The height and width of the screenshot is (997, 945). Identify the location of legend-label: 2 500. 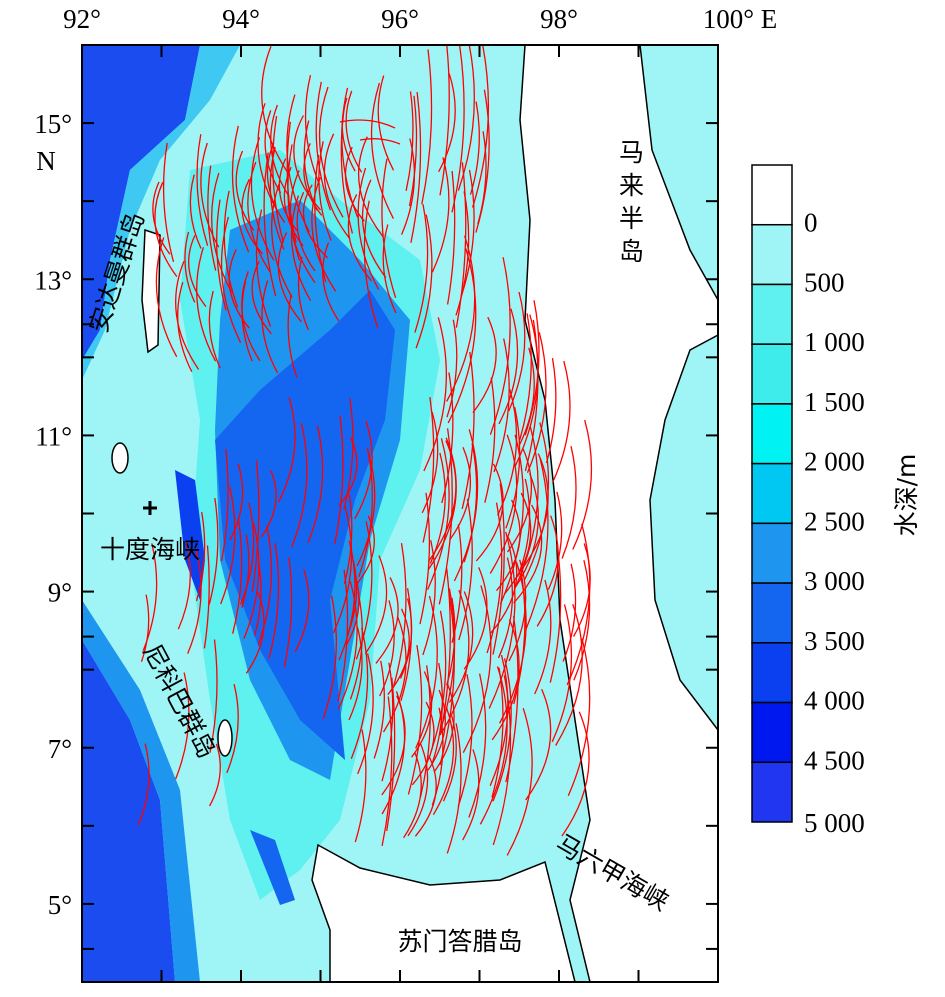
(834, 521).